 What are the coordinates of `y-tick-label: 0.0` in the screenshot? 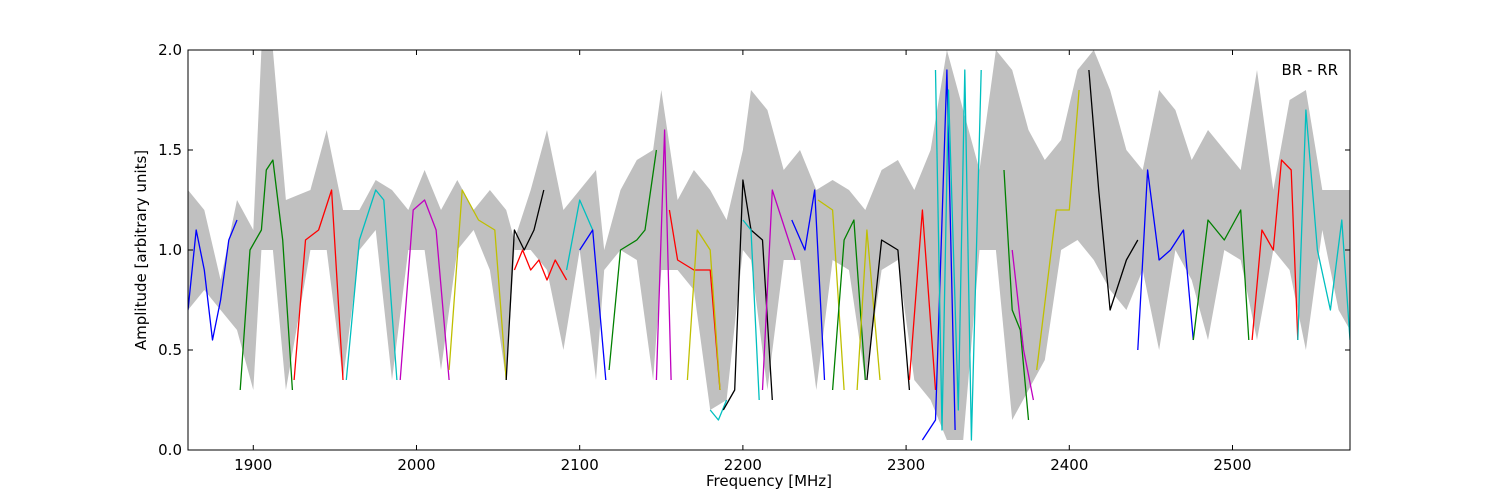 It's located at (170, 450).